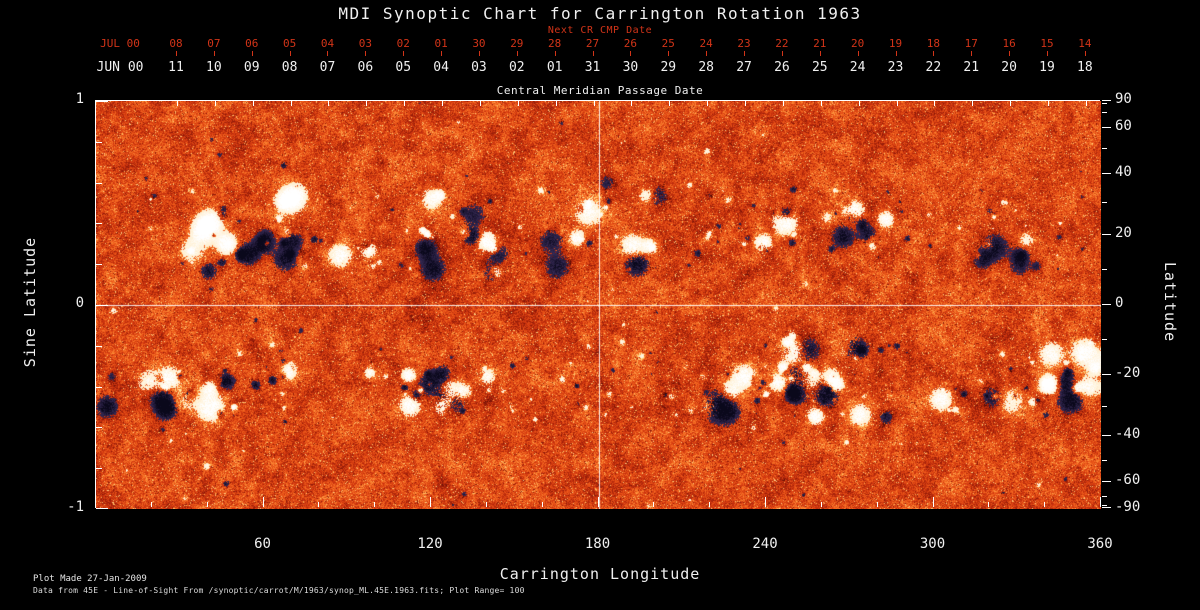 The height and width of the screenshot is (610, 1200). I want to click on cmp-day-label: 29, so click(668, 67).